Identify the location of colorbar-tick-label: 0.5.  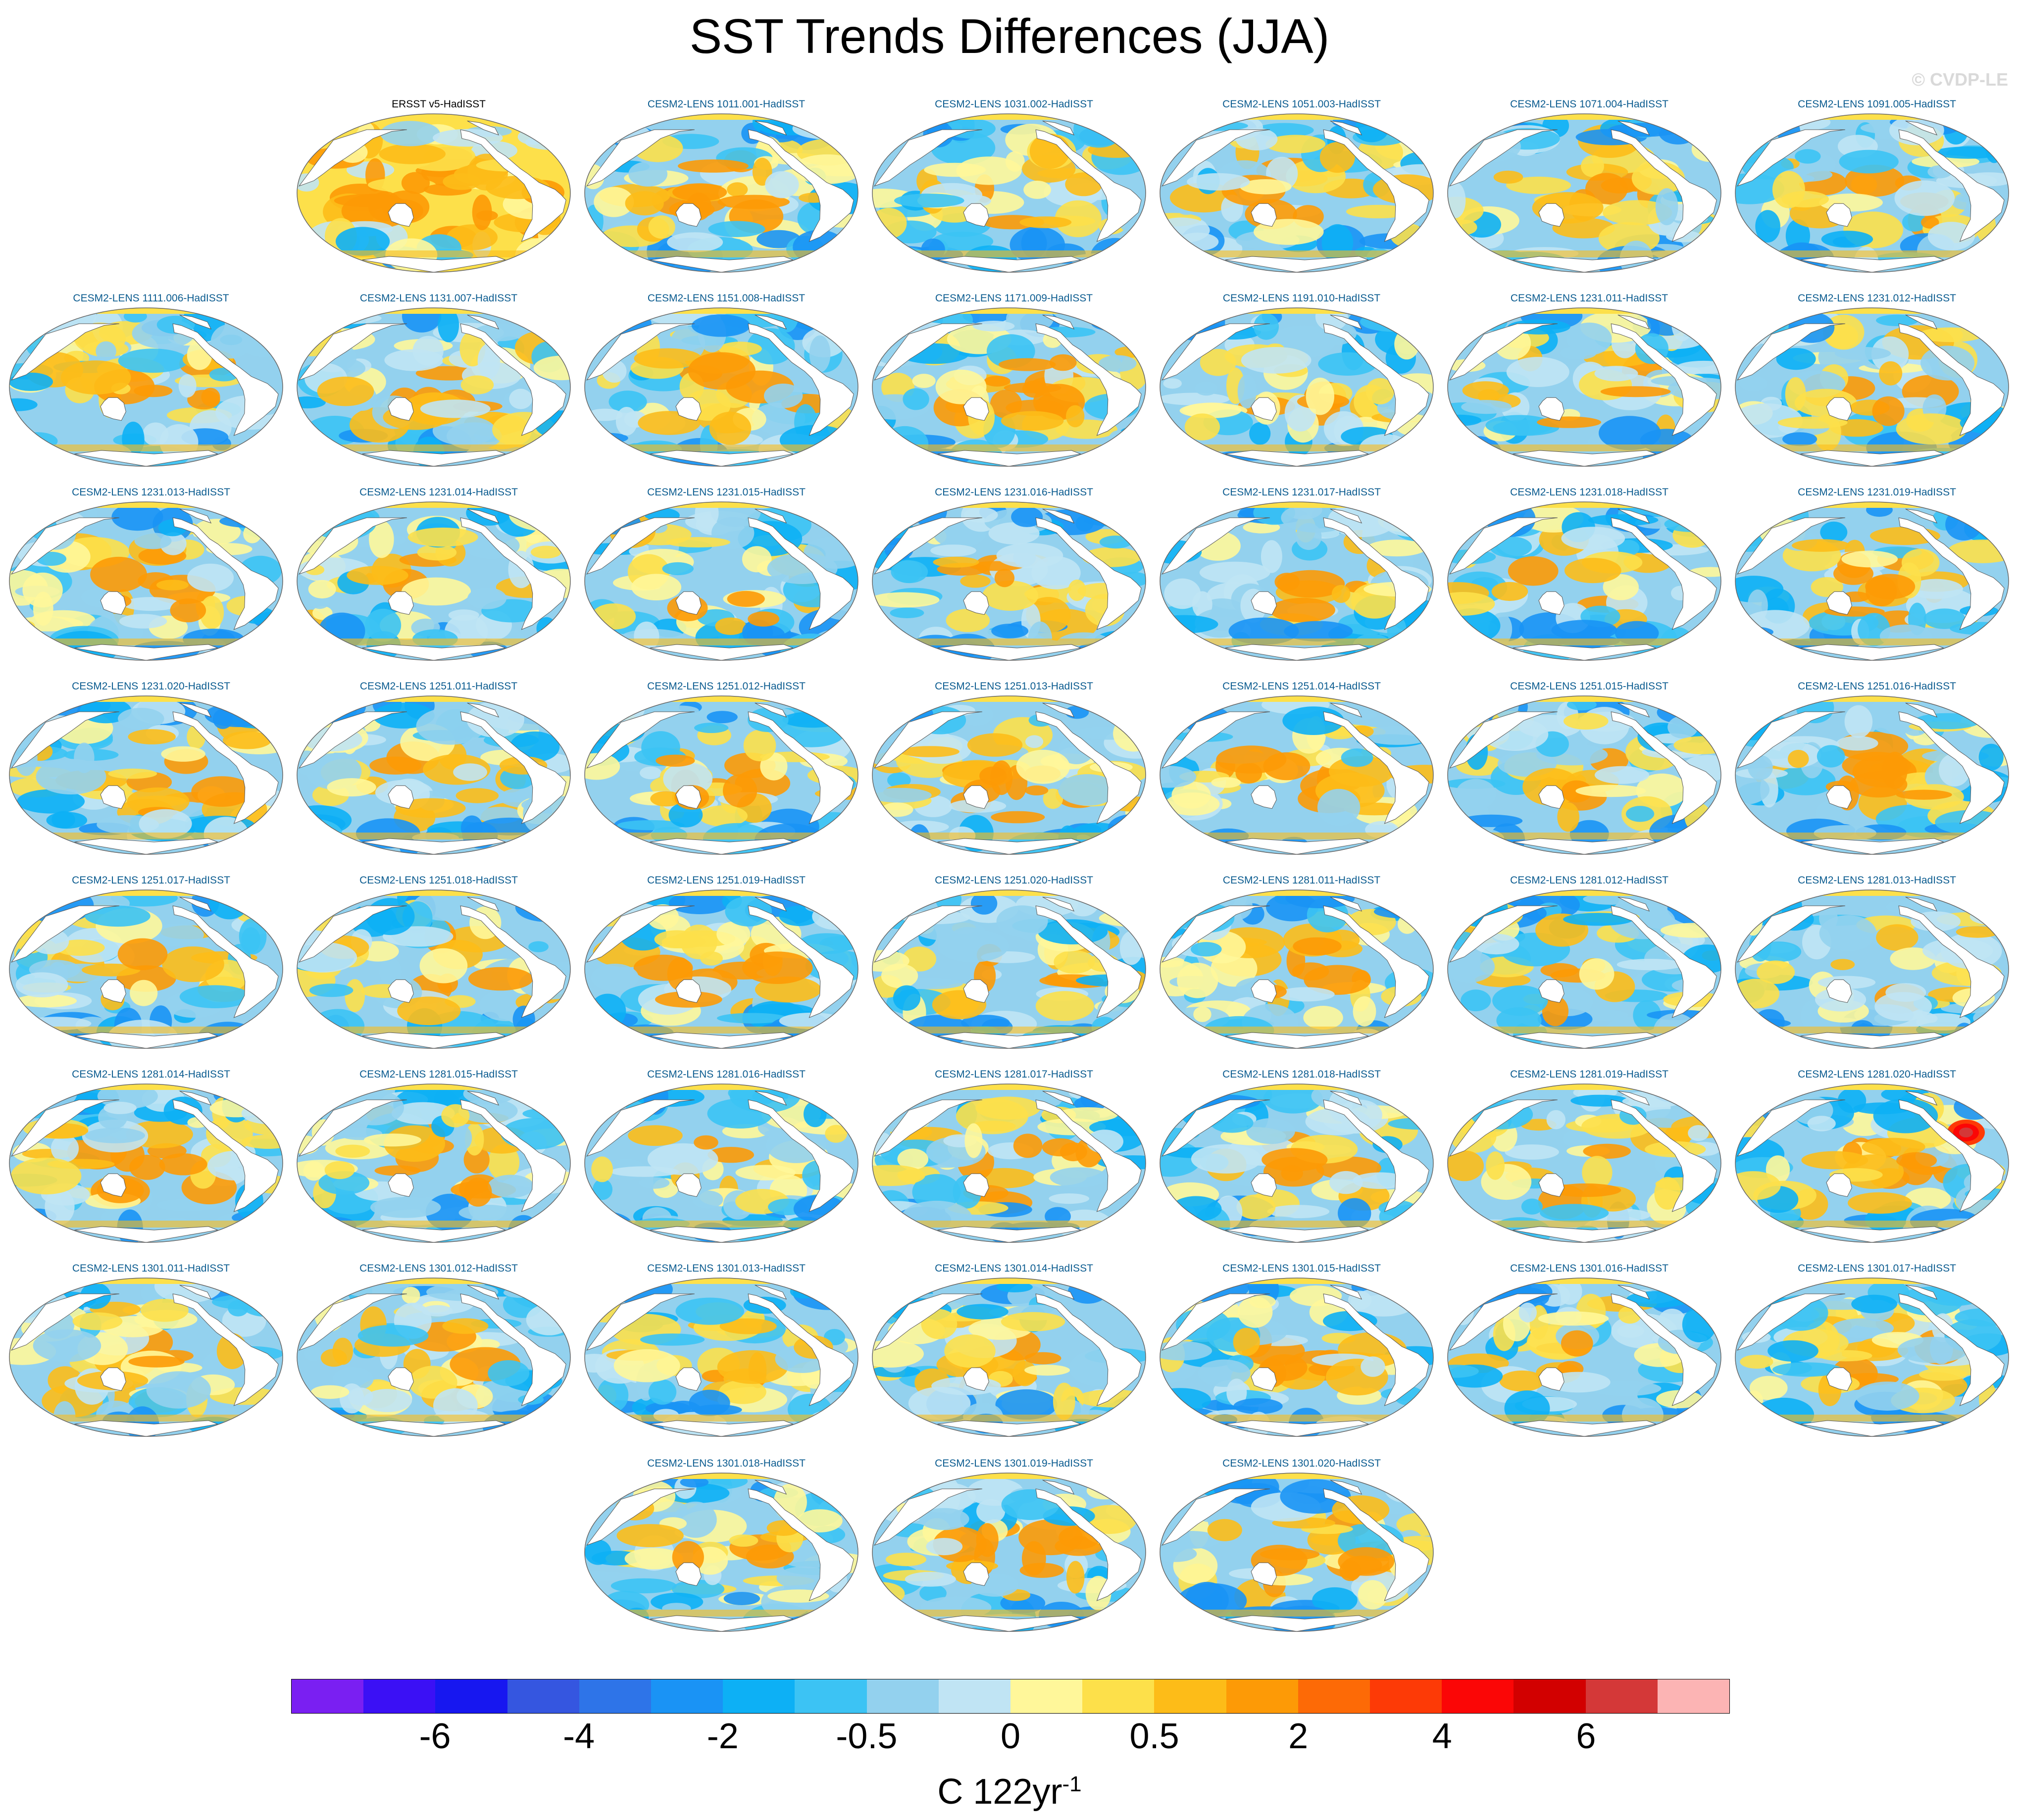
(1154, 1736).